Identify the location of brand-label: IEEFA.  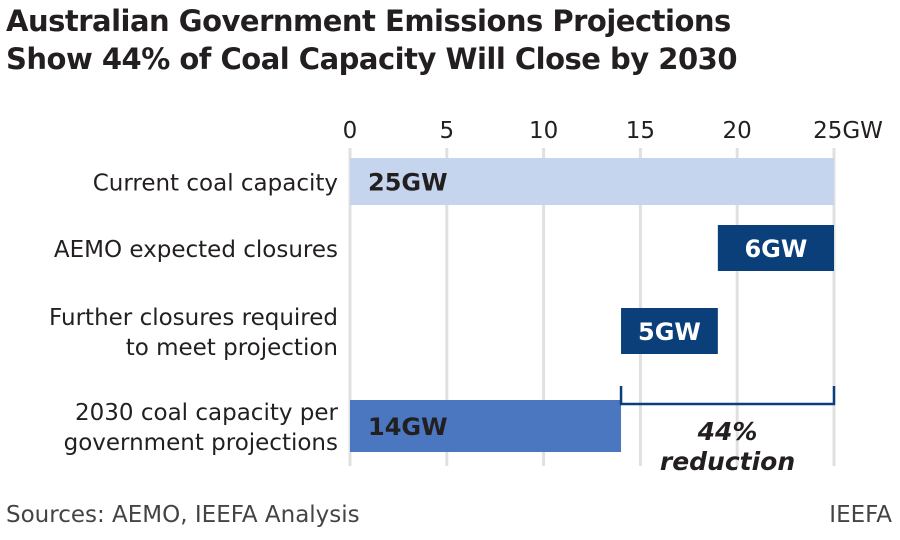
(860, 515).